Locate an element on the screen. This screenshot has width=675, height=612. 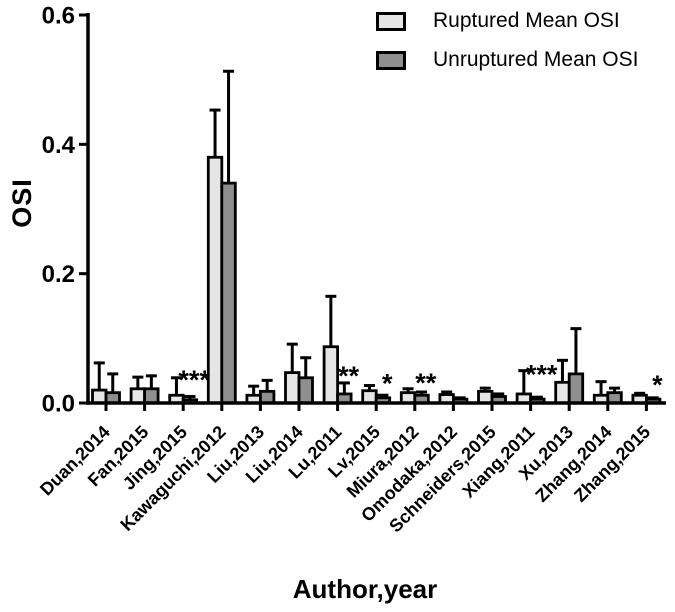
y-tick-label-0: 0.0 is located at coordinates (58, 404).